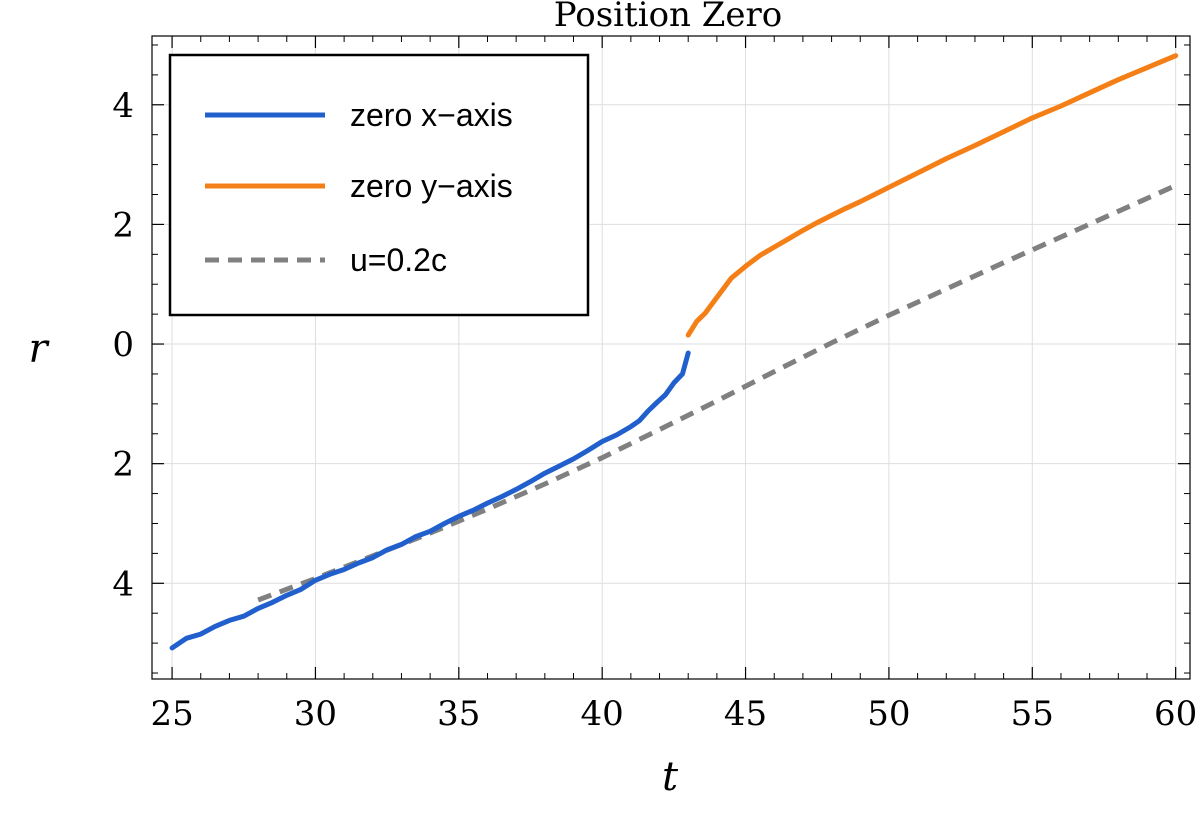 The width and height of the screenshot is (1196, 837). What do you see at coordinates (39, 349) in the screenshot?
I see `y-axis-title: r` at bounding box center [39, 349].